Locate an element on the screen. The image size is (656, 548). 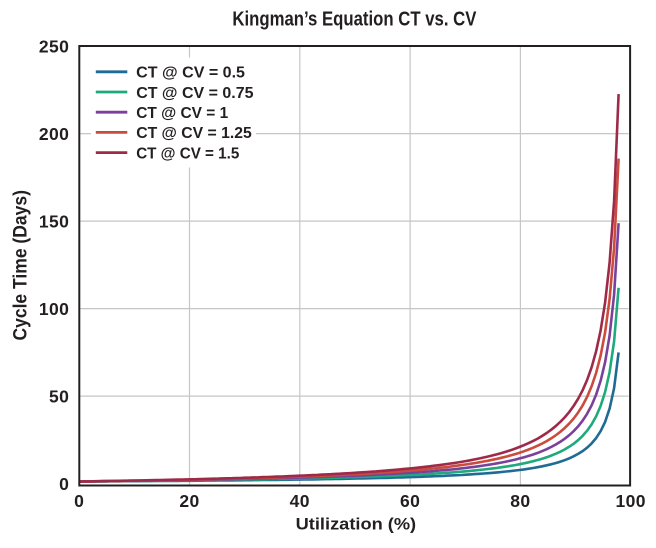
svg-text: 80 is located at coordinates (520, 501).